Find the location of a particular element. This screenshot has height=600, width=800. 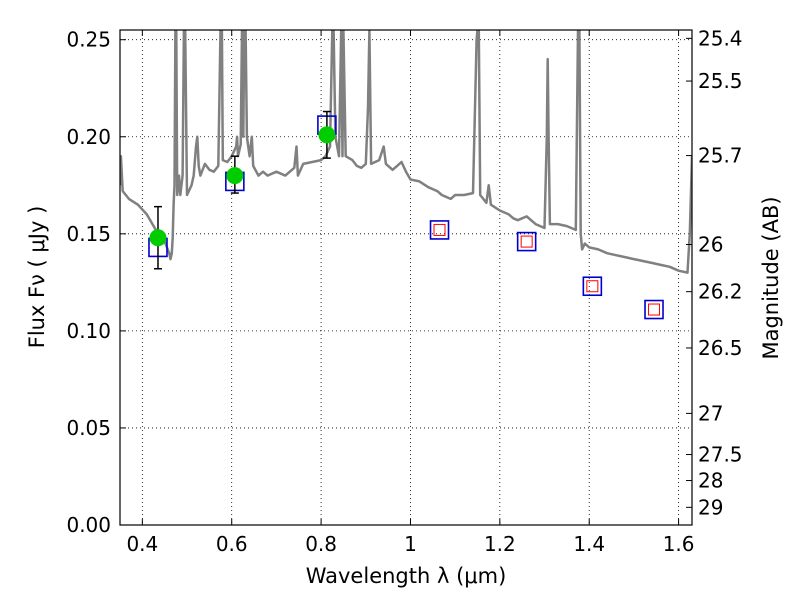

right-axis-label: Magnitude (AB) is located at coordinates (771, 277).